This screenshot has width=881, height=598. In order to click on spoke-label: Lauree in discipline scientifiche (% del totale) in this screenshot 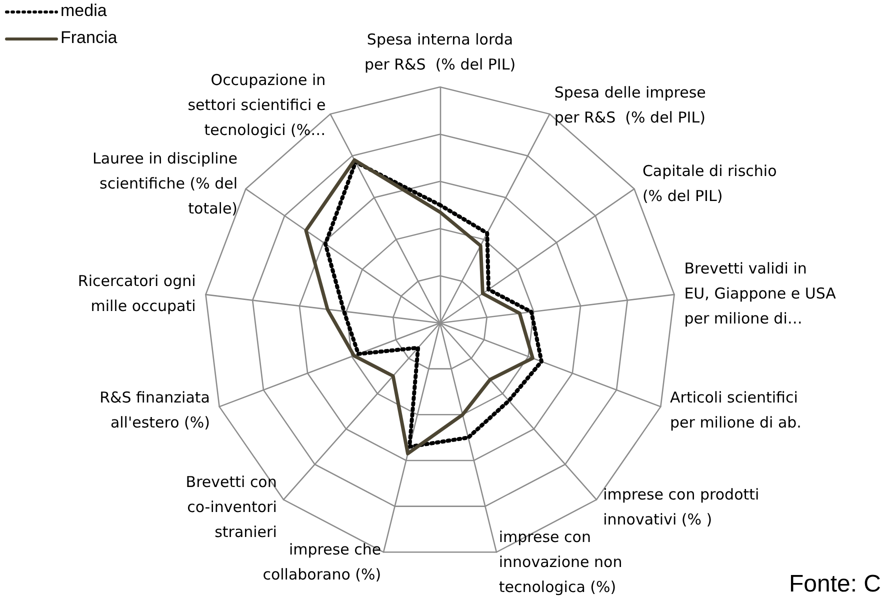, I will do `click(165, 183)`.